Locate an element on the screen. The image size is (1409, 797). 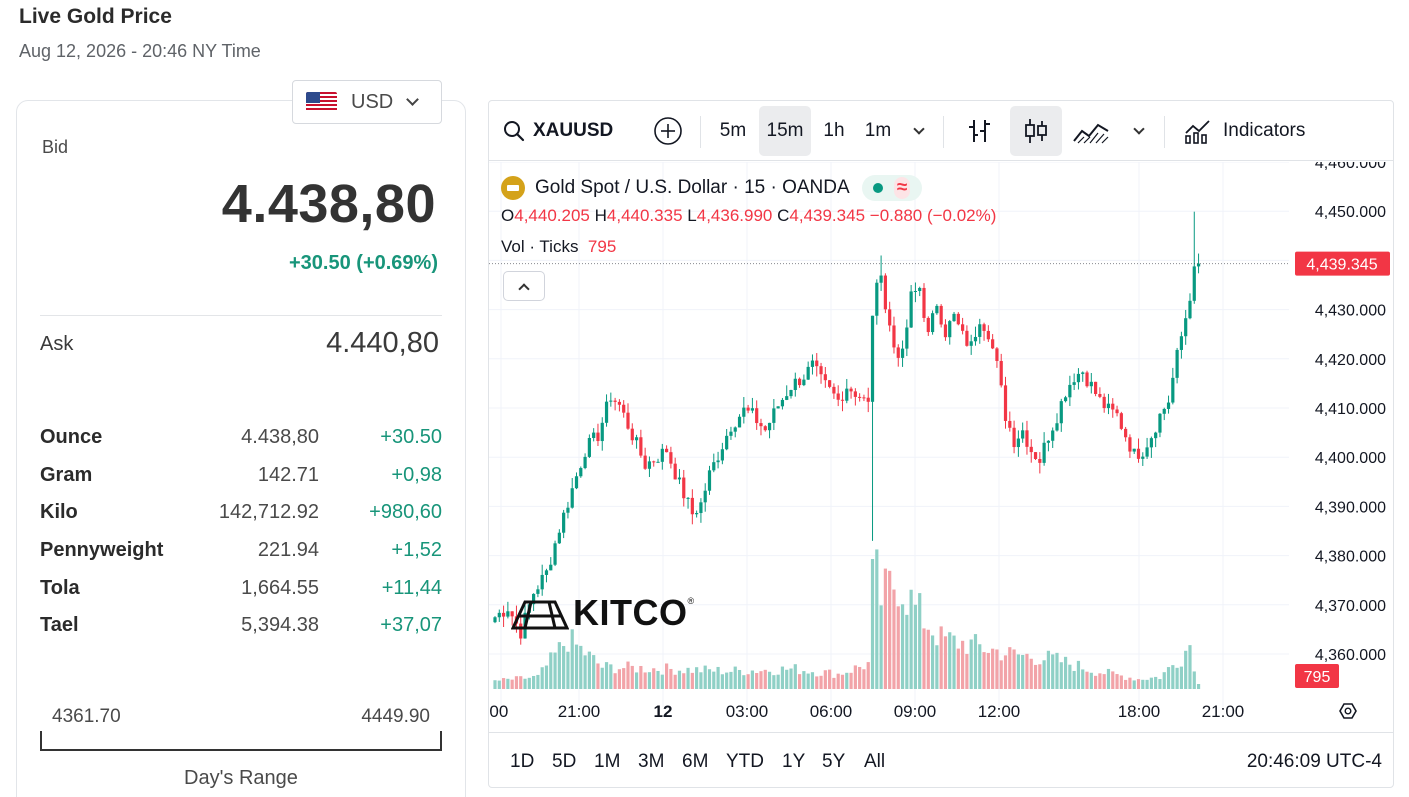
time-tick-label: 09:00 is located at coordinates (915, 711).